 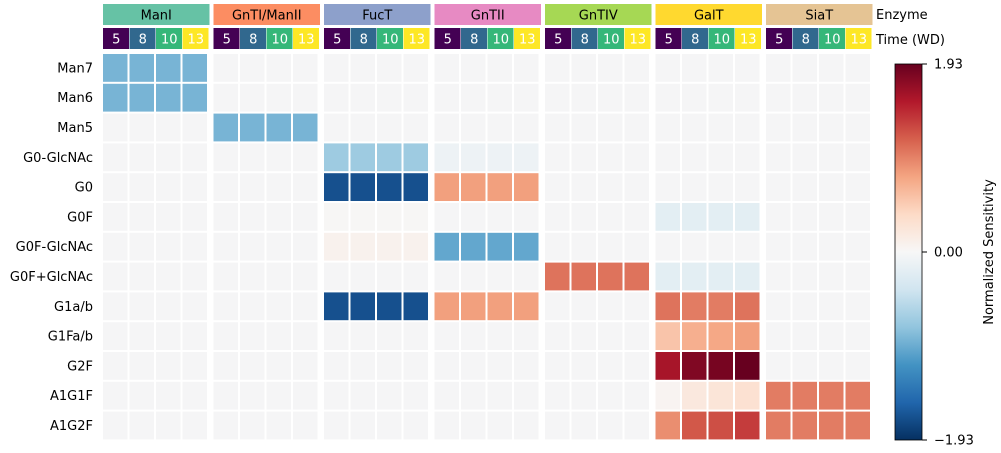 I want to click on row-label: G0F-GlcNAc, so click(x=54, y=247).